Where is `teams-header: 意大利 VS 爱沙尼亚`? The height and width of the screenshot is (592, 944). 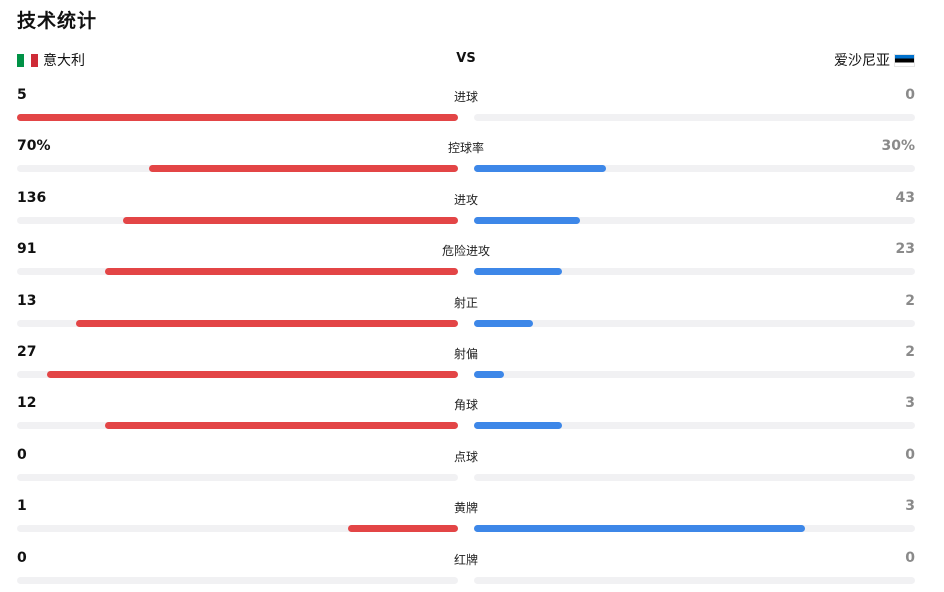 teams-header: 意大利 VS 爱沙尼亚 is located at coordinates (466, 60).